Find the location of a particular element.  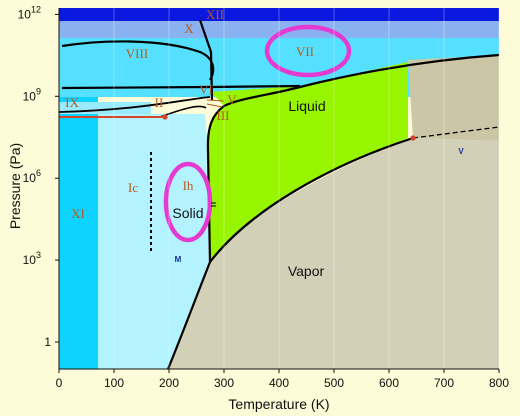

x-tick-label: 0 is located at coordinates (59, 383).